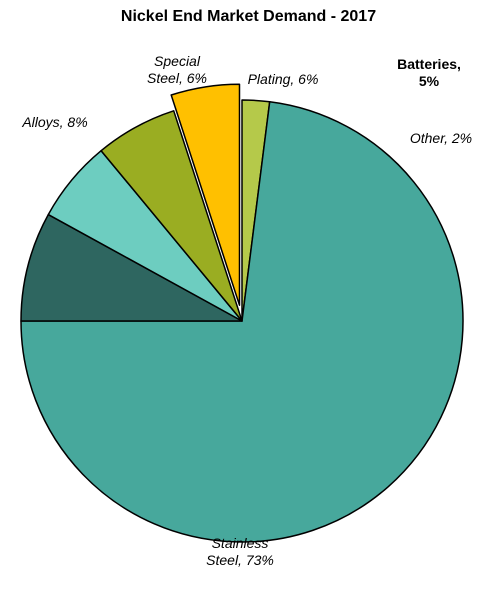 The image size is (497, 594). I want to click on slice-label-3: Special Steel, 6%, so click(177, 69).